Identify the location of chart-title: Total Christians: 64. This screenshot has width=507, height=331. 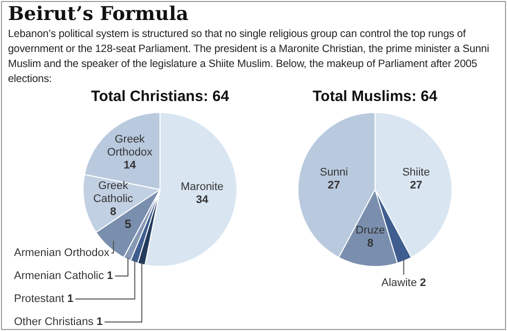
(160, 97).